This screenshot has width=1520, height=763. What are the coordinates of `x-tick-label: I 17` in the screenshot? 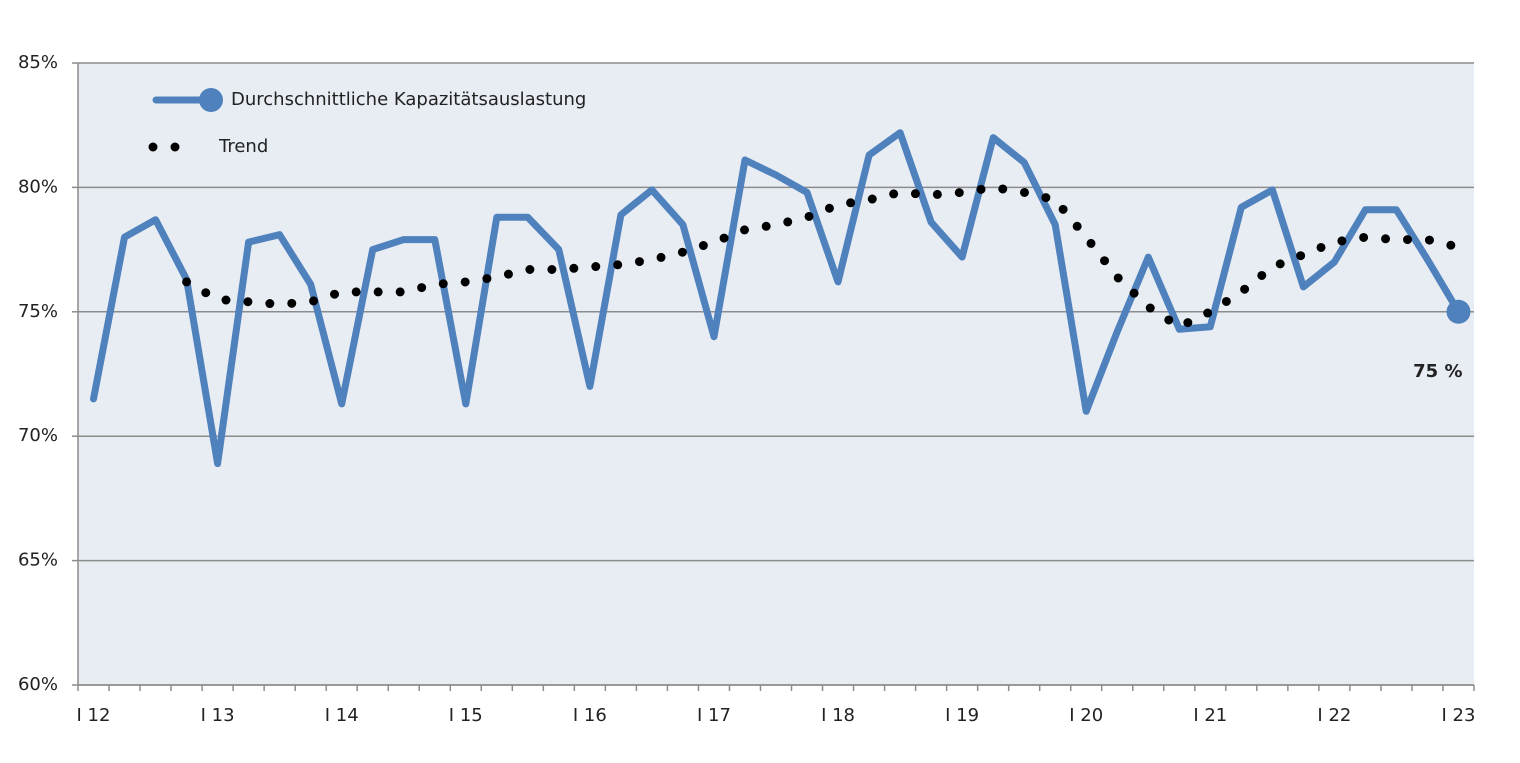 It's located at (714, 715).